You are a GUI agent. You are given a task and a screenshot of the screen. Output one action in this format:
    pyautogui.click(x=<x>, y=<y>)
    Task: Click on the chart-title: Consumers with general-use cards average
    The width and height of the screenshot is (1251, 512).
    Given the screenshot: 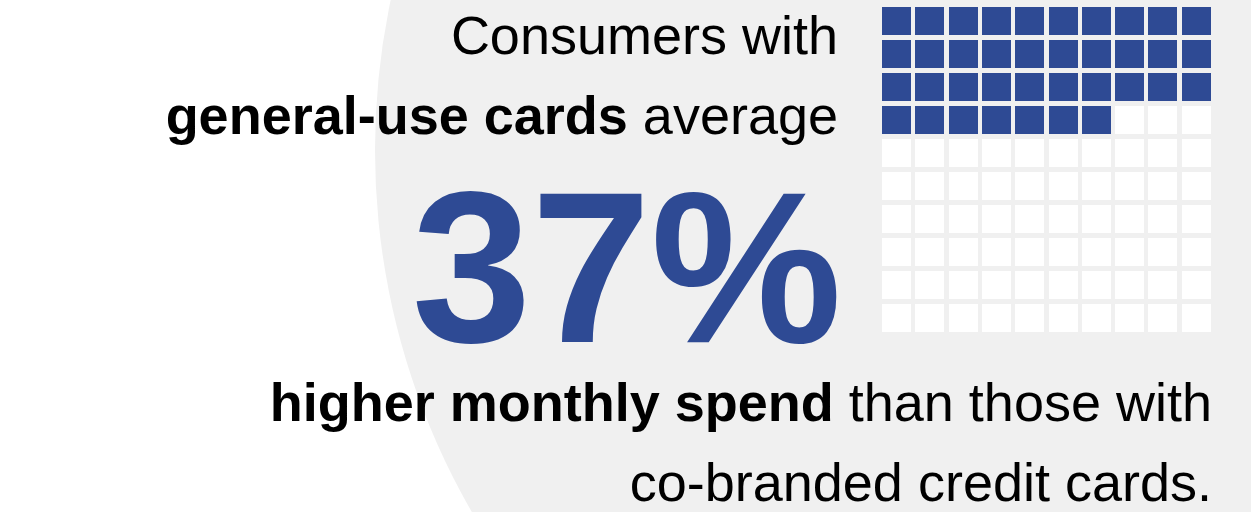 What is the action you would take?
    pyautogui.click(x=502, y=75)
    